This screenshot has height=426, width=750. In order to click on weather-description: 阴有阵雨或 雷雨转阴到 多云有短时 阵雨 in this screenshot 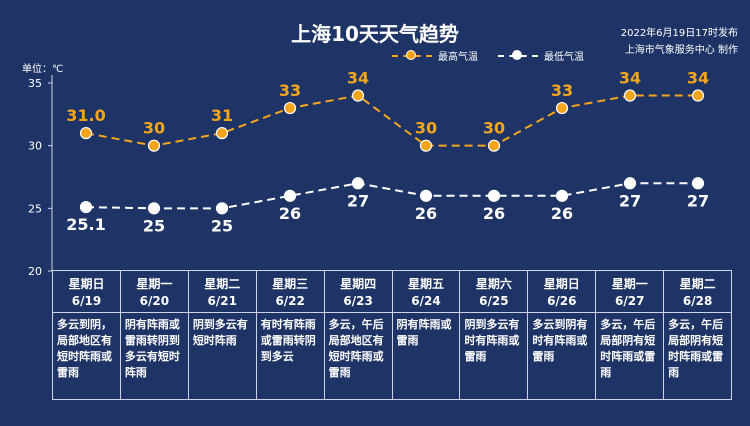, I will do `click(154, 346)`.